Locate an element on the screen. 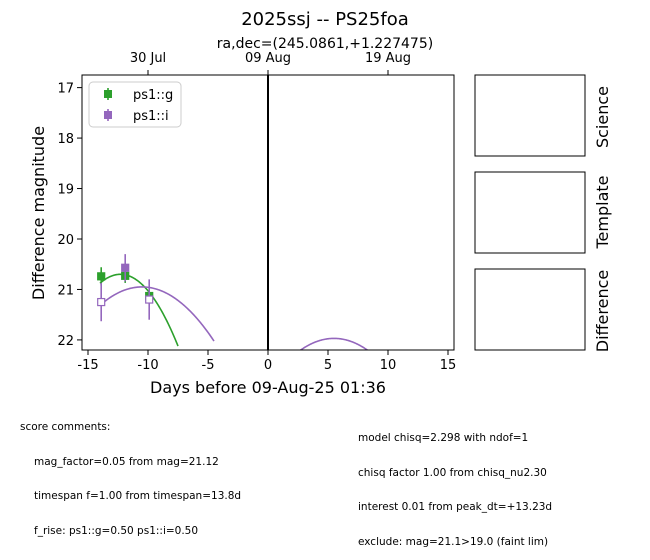 This screenshot has height=560, width=650. score-comment-line: f_rise: ps1::g=0.50 ps1::i=0.50 is located at coordinates (116, 530).